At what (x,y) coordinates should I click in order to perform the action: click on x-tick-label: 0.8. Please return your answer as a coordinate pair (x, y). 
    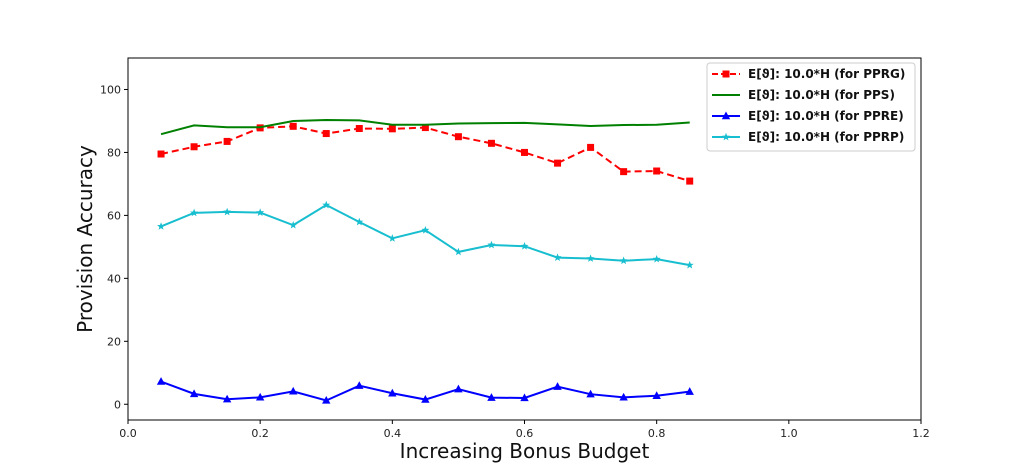
    Looking at the image, I should click on (657, 433).